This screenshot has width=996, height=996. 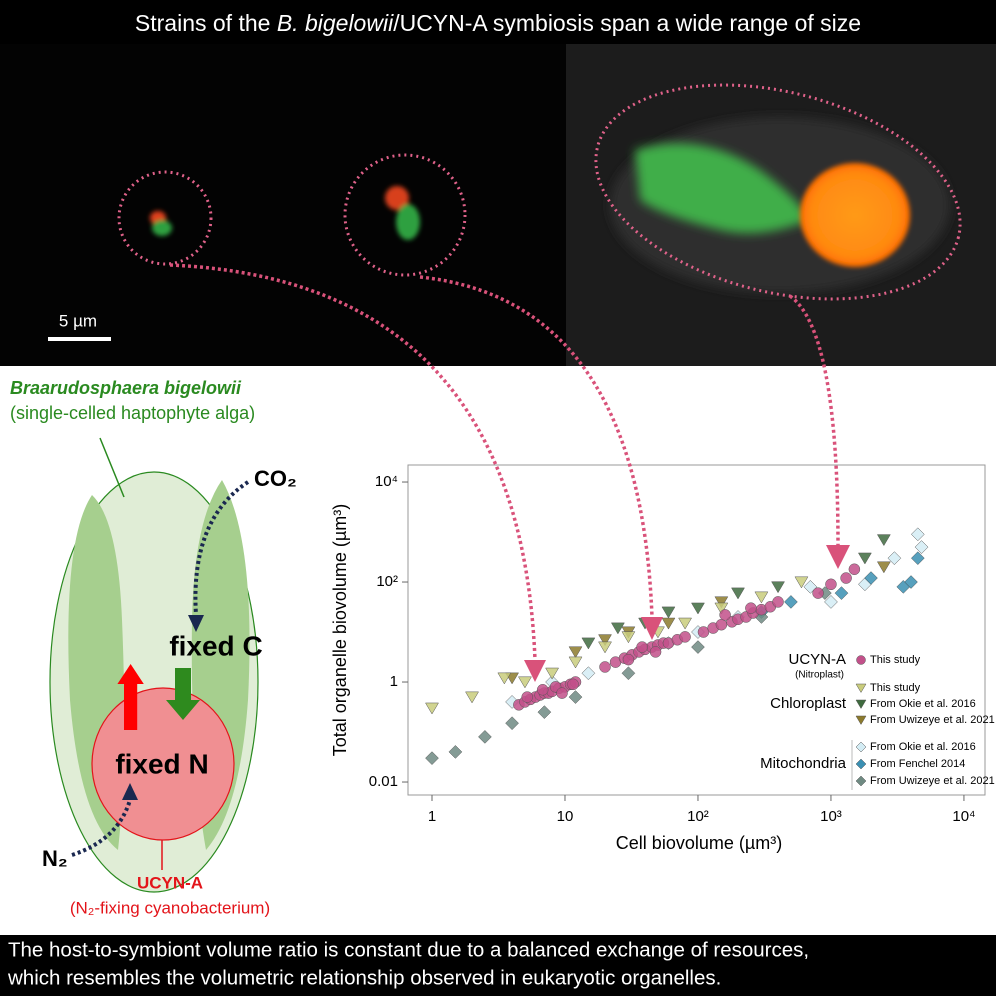 What do you see at coordinates (101, 828) in the screenshot?
I see `n2-path` at bounding box center [101, 828].